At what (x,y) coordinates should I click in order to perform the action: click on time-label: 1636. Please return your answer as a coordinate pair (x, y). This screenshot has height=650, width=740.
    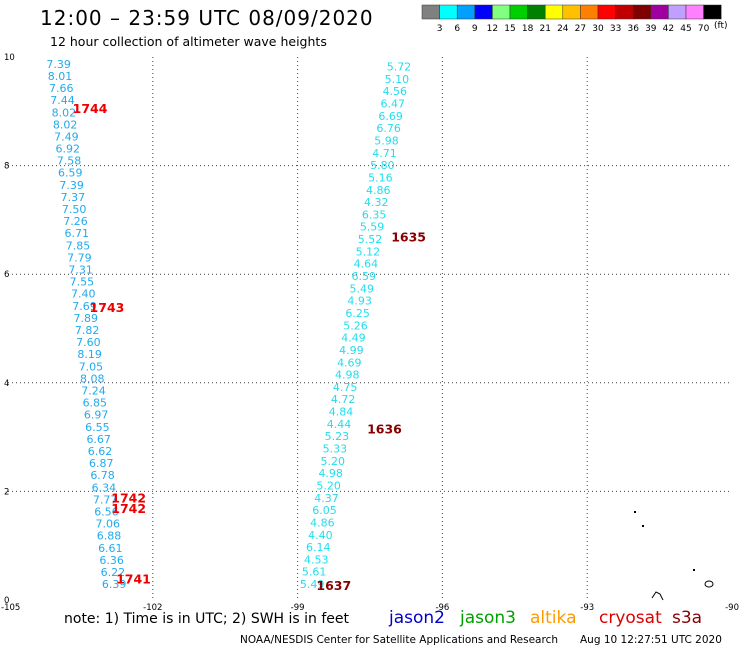
    Looking at the image, I should click on (384, 428).